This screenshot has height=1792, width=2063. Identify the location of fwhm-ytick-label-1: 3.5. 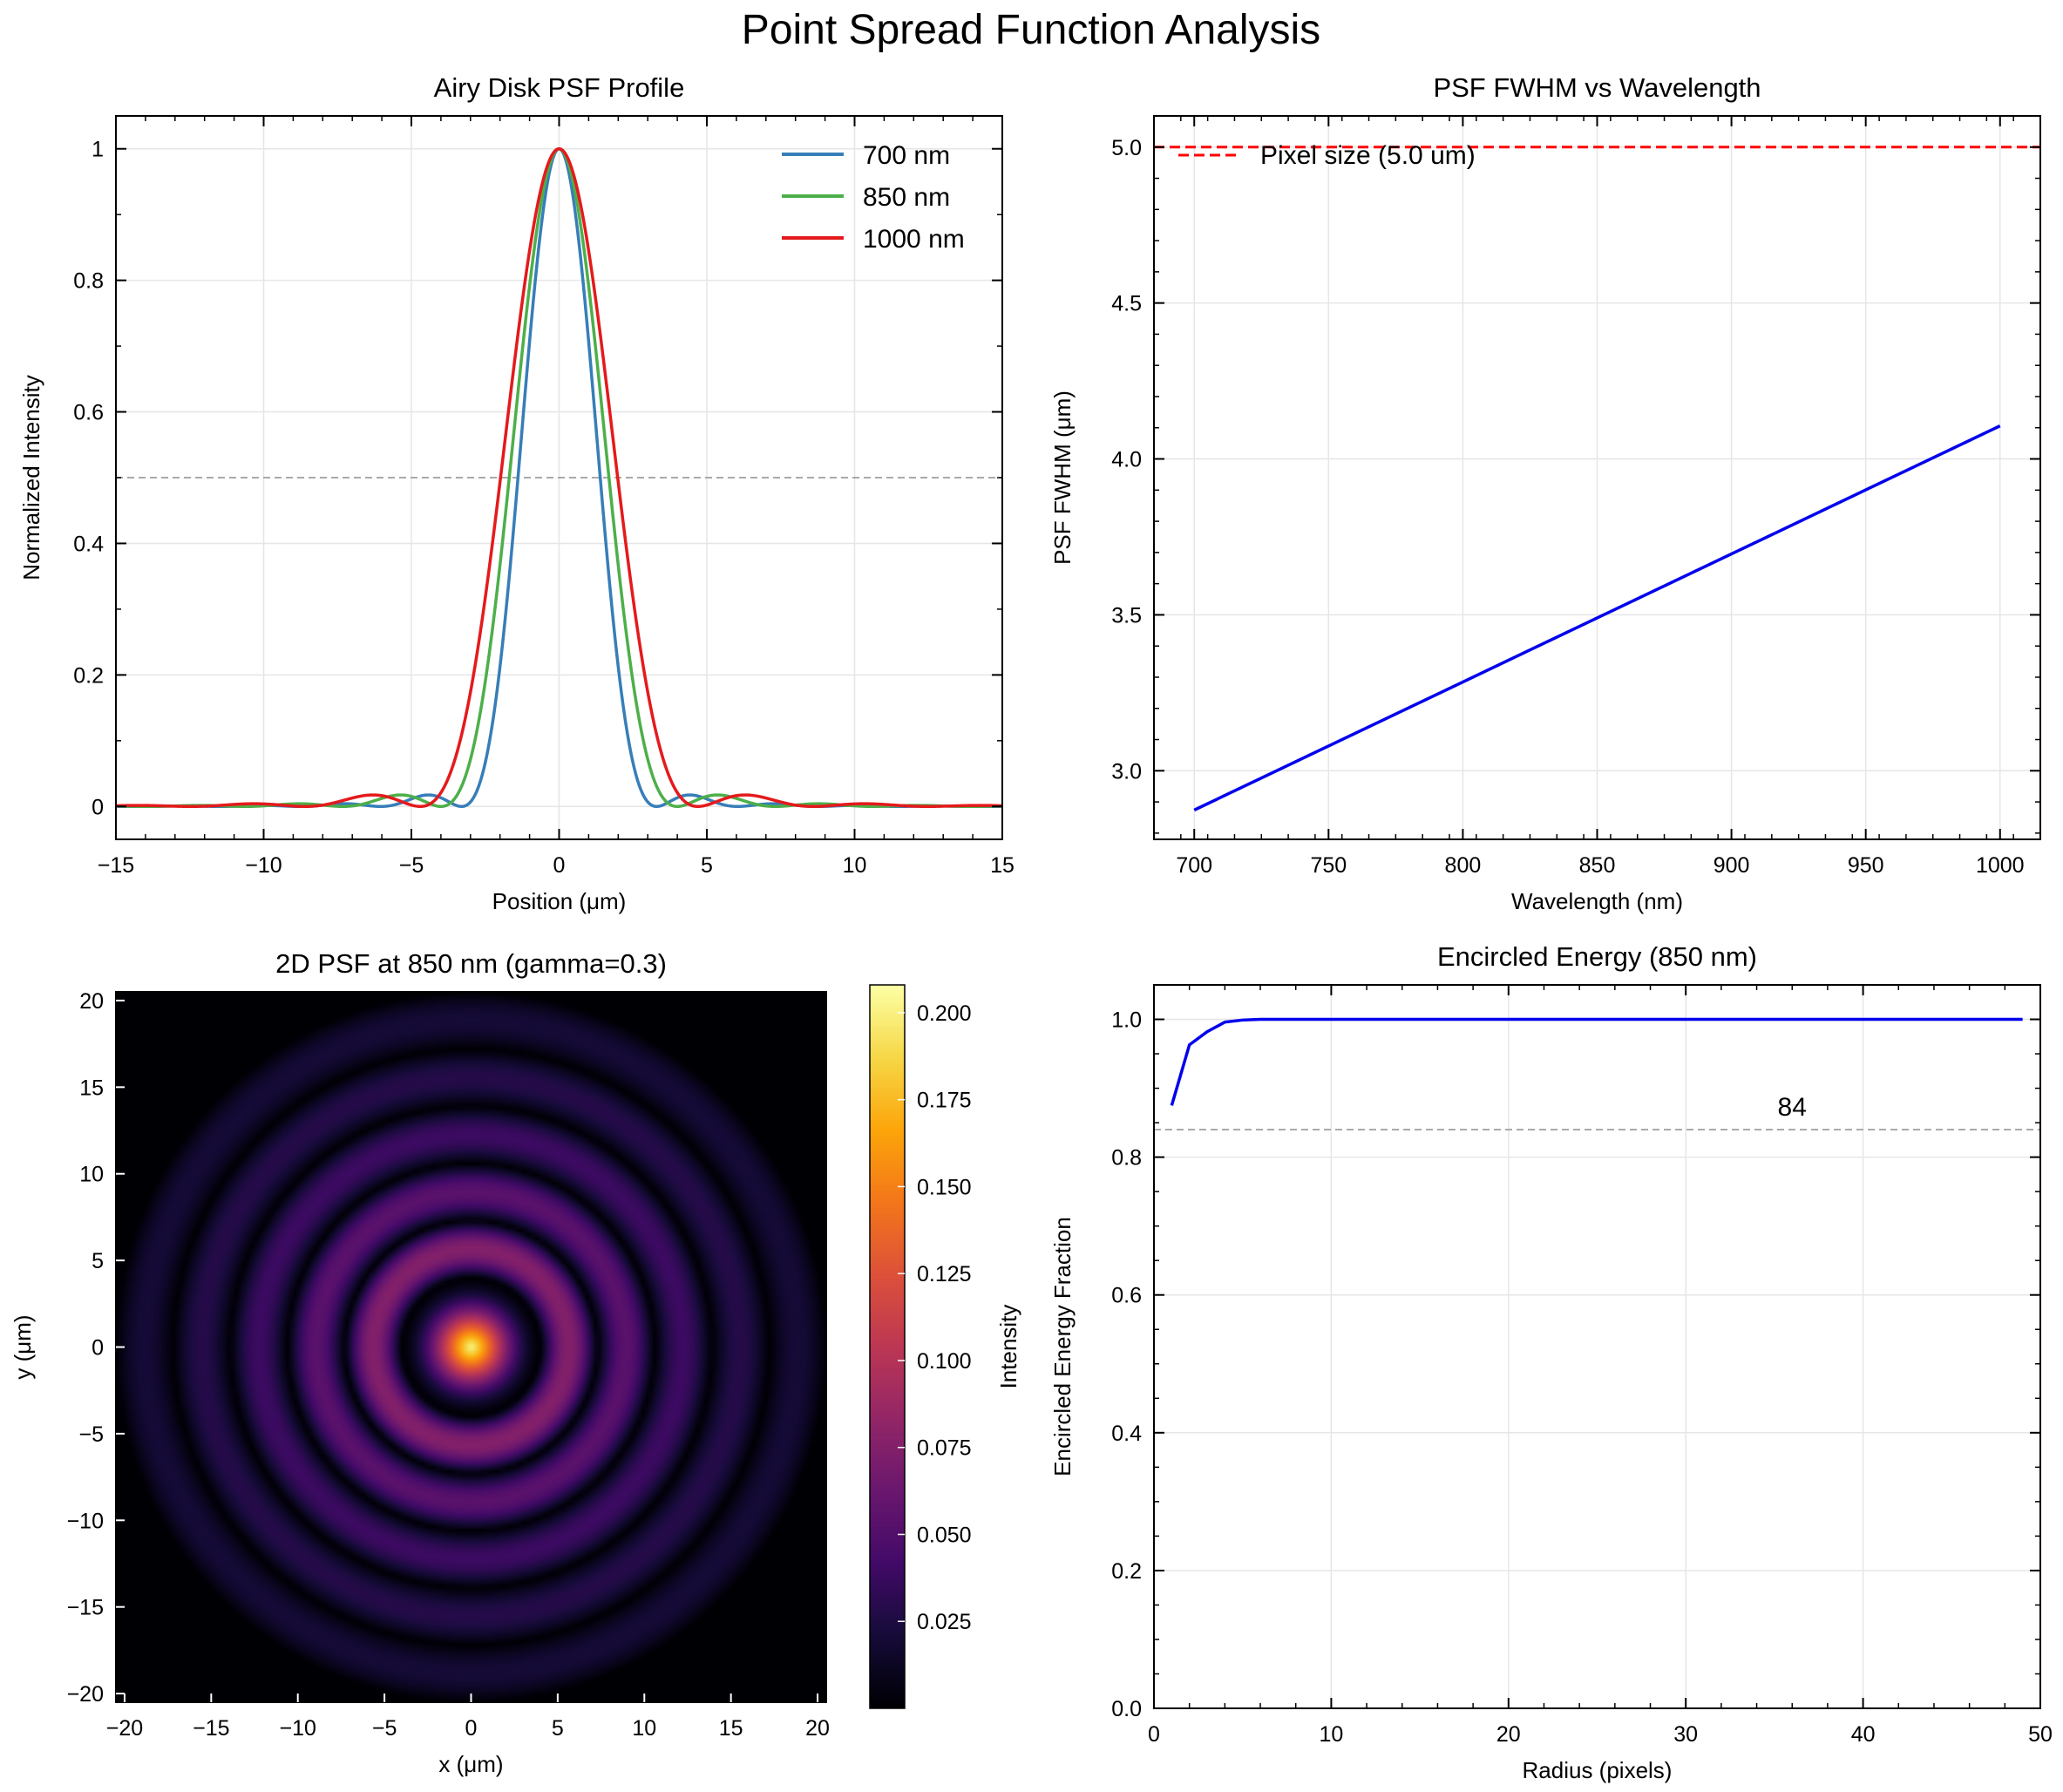
(1126, 615).